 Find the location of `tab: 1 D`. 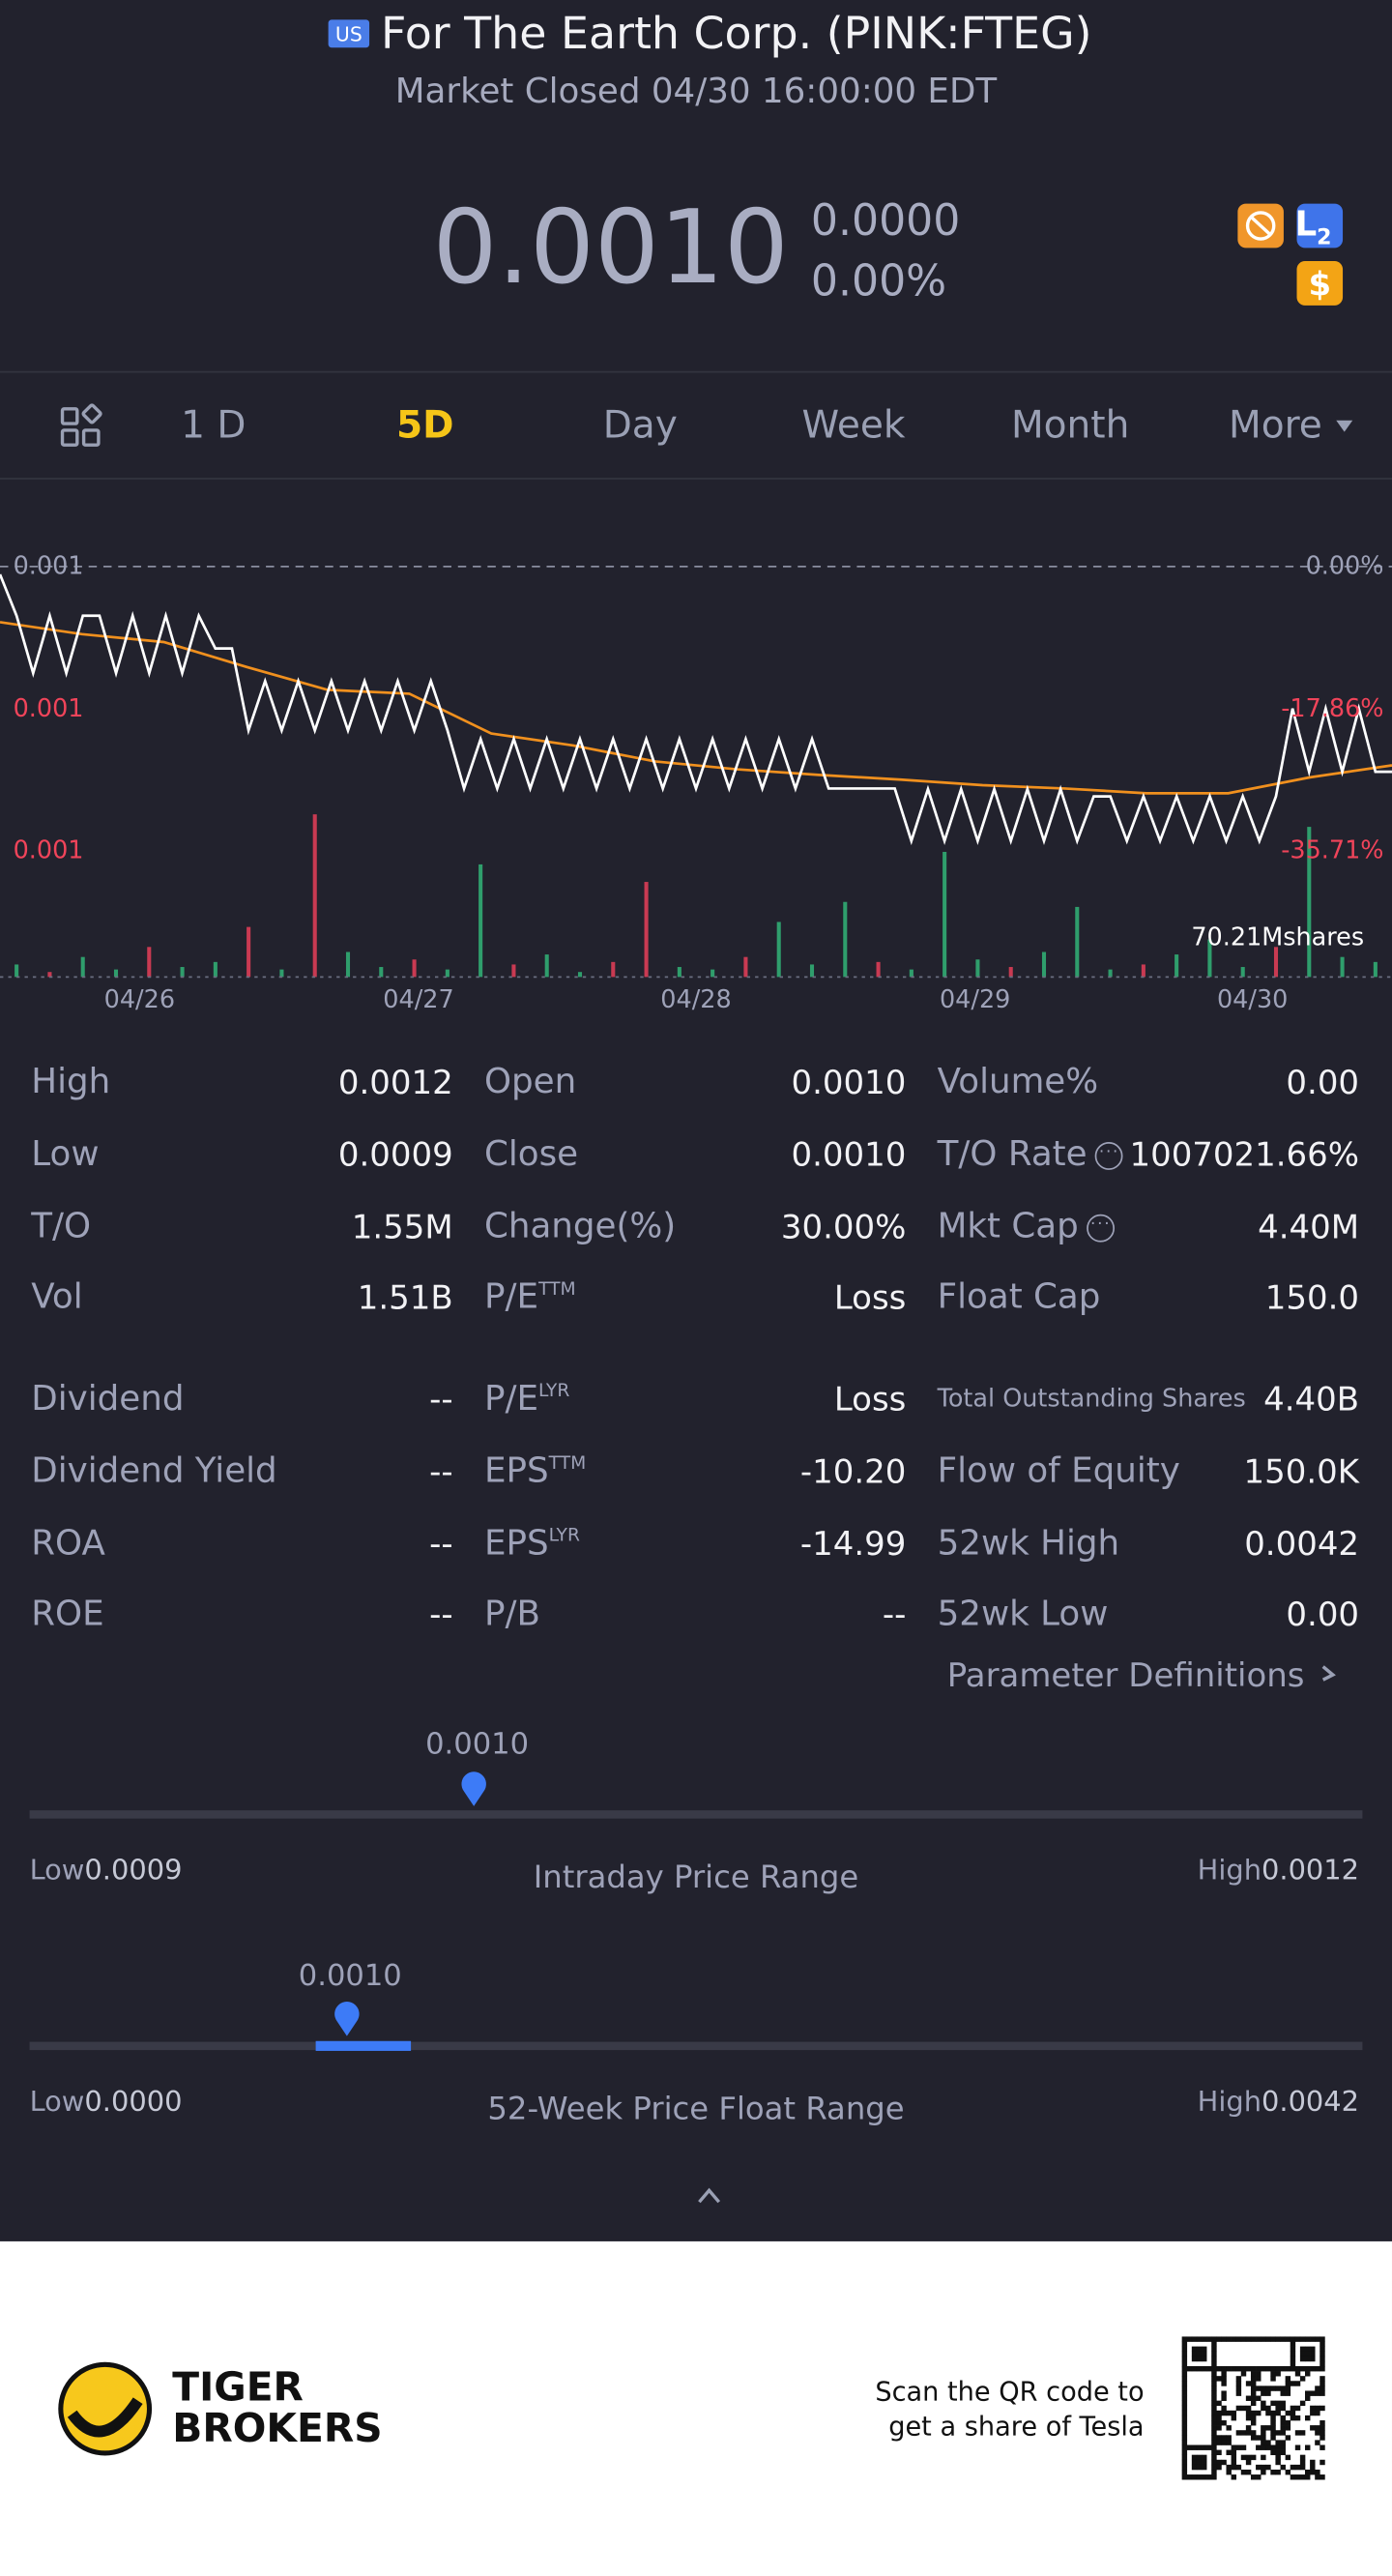

tab: 1 D is located at coordinates (214, 426).